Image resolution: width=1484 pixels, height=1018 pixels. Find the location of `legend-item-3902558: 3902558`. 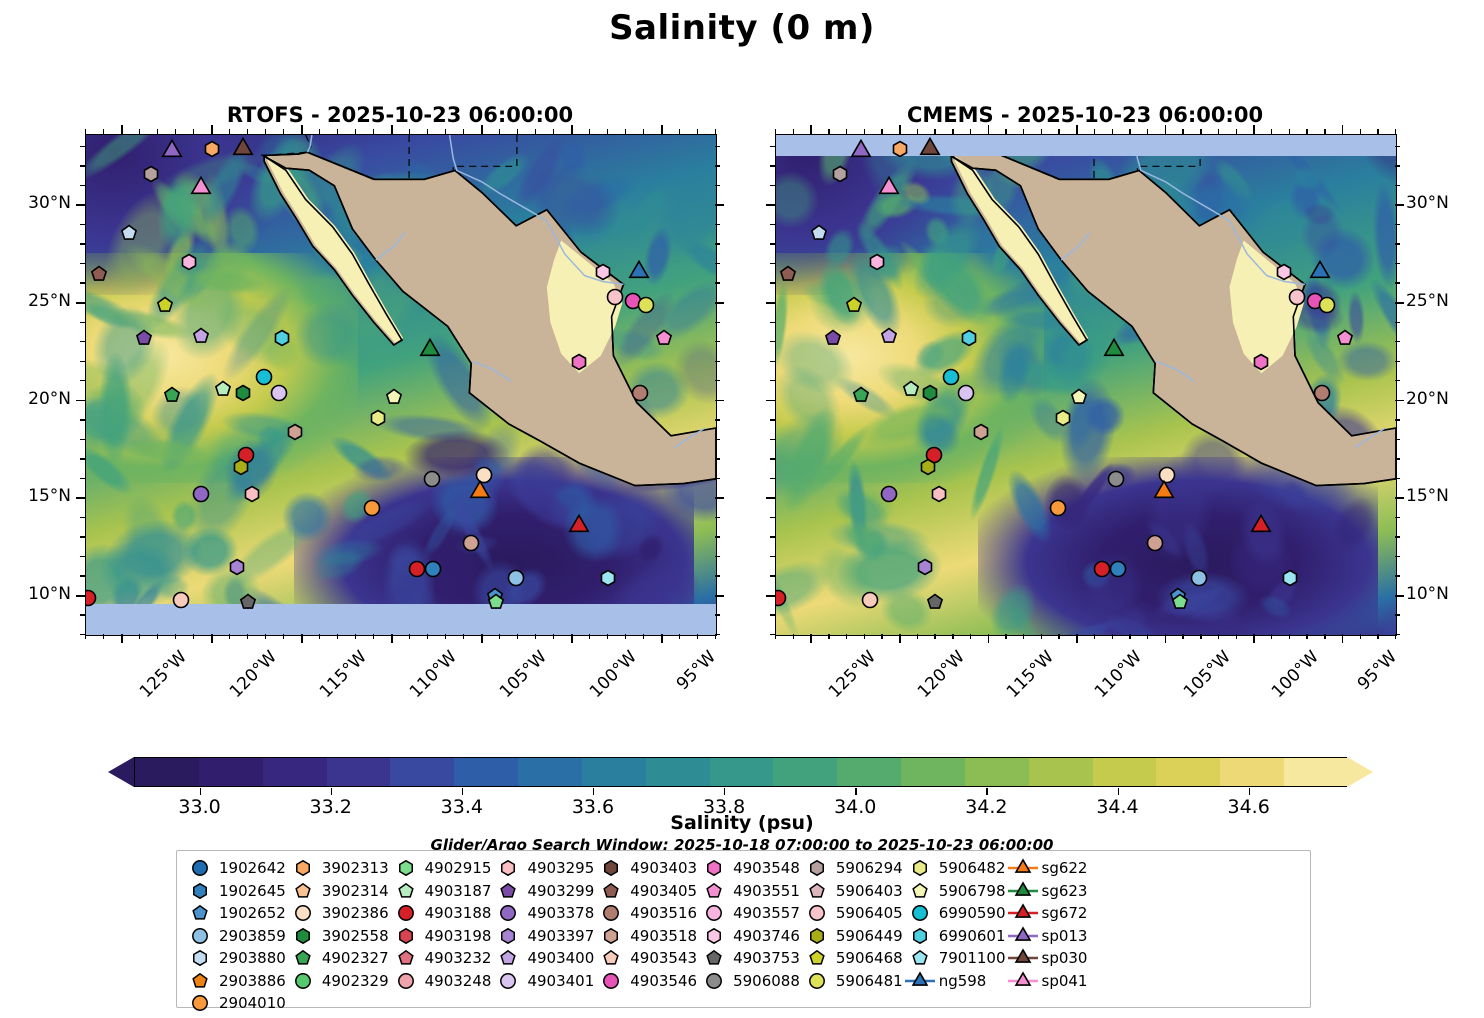

legend-item-3902558: 3902558 is located at coordinates (337, 936).